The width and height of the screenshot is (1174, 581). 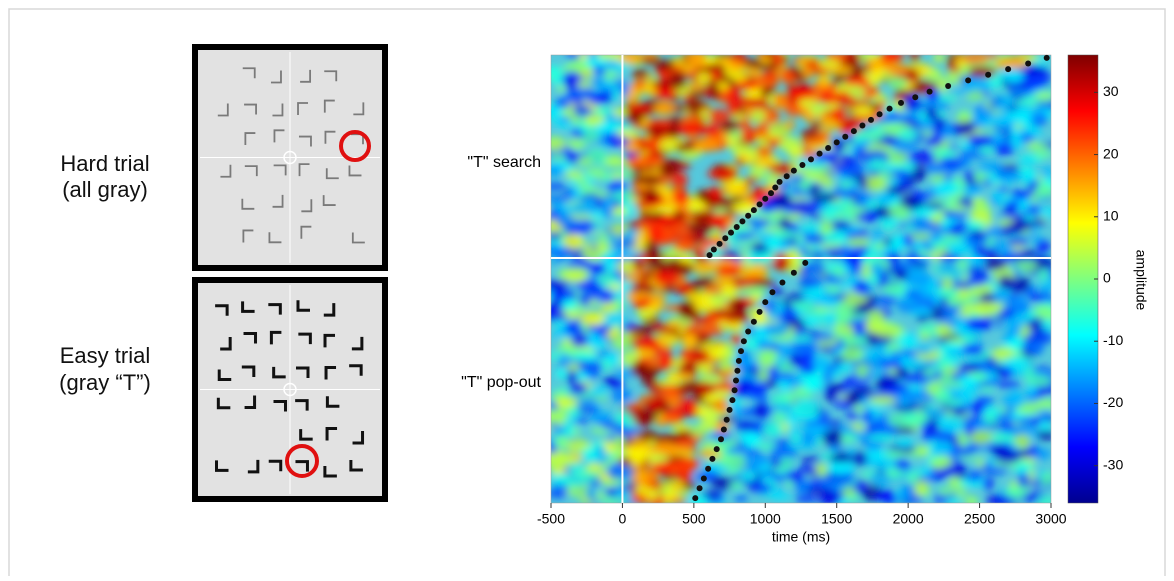 What do you see at coordinates (836, 519) in the screenshot?
I see `x-tick-label: 1500` at bounding box center [836, 519].